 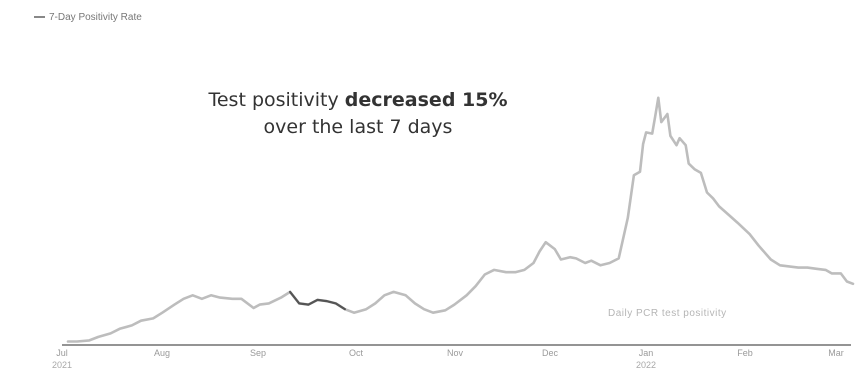 I want to click on x-tick-label: Dec, so click(x=550, y=353).